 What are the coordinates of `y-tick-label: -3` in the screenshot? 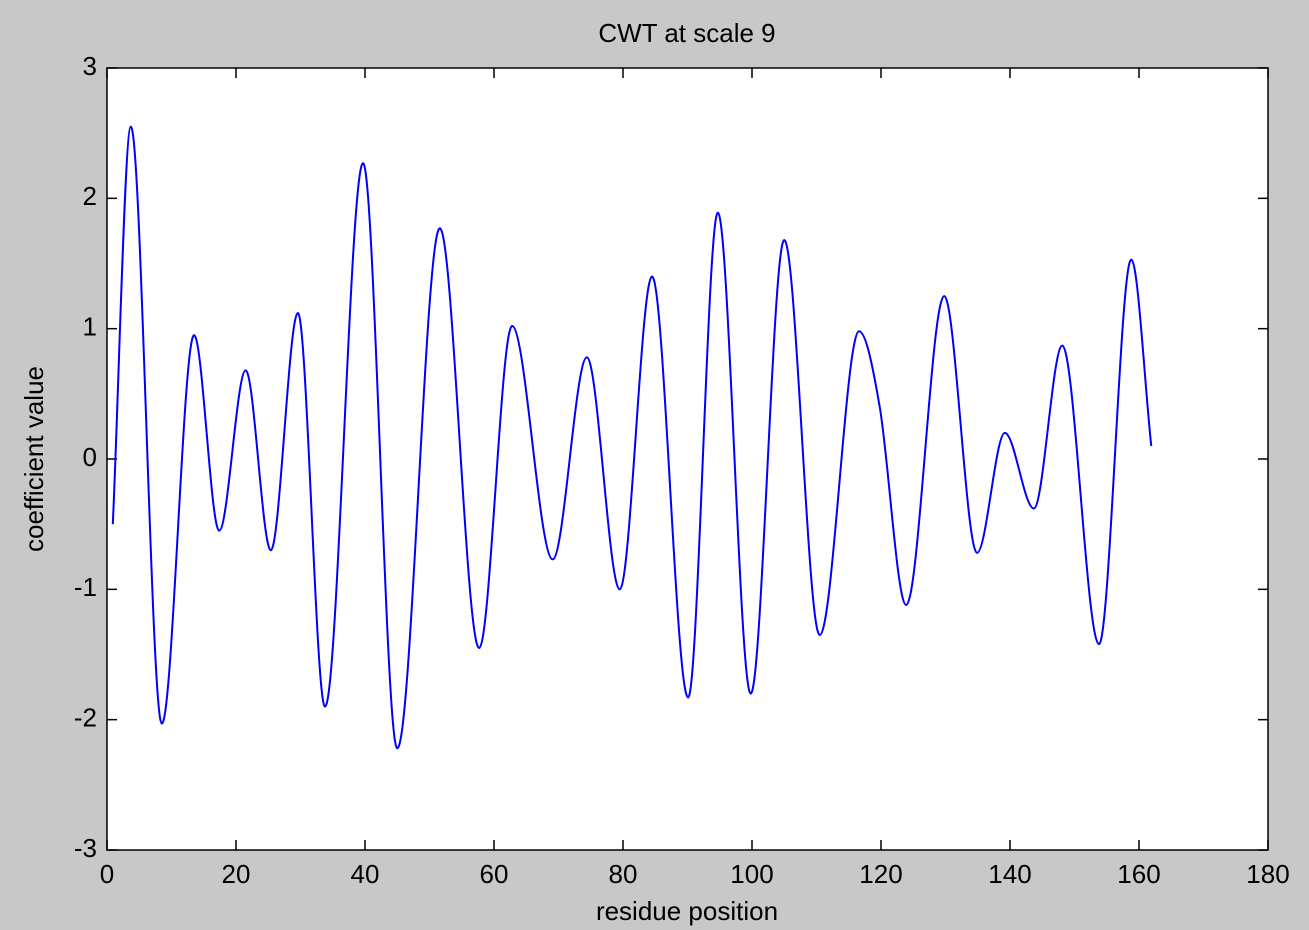 It's located at (85, 848).